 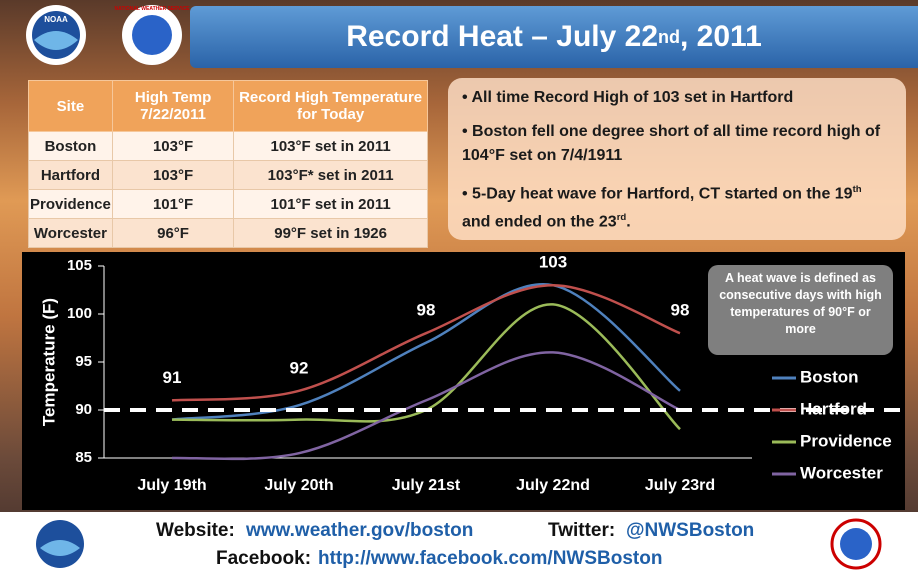 I want to click on table-cell: Boston, so click(x=70, y=146).